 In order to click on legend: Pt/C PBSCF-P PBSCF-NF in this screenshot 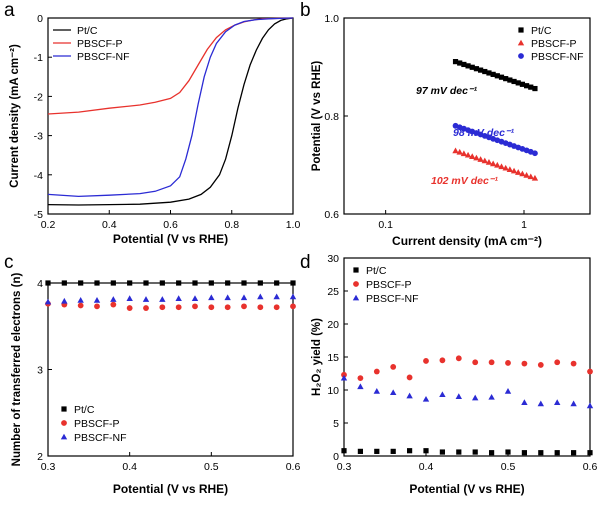, I will do `click(93, 424)`.